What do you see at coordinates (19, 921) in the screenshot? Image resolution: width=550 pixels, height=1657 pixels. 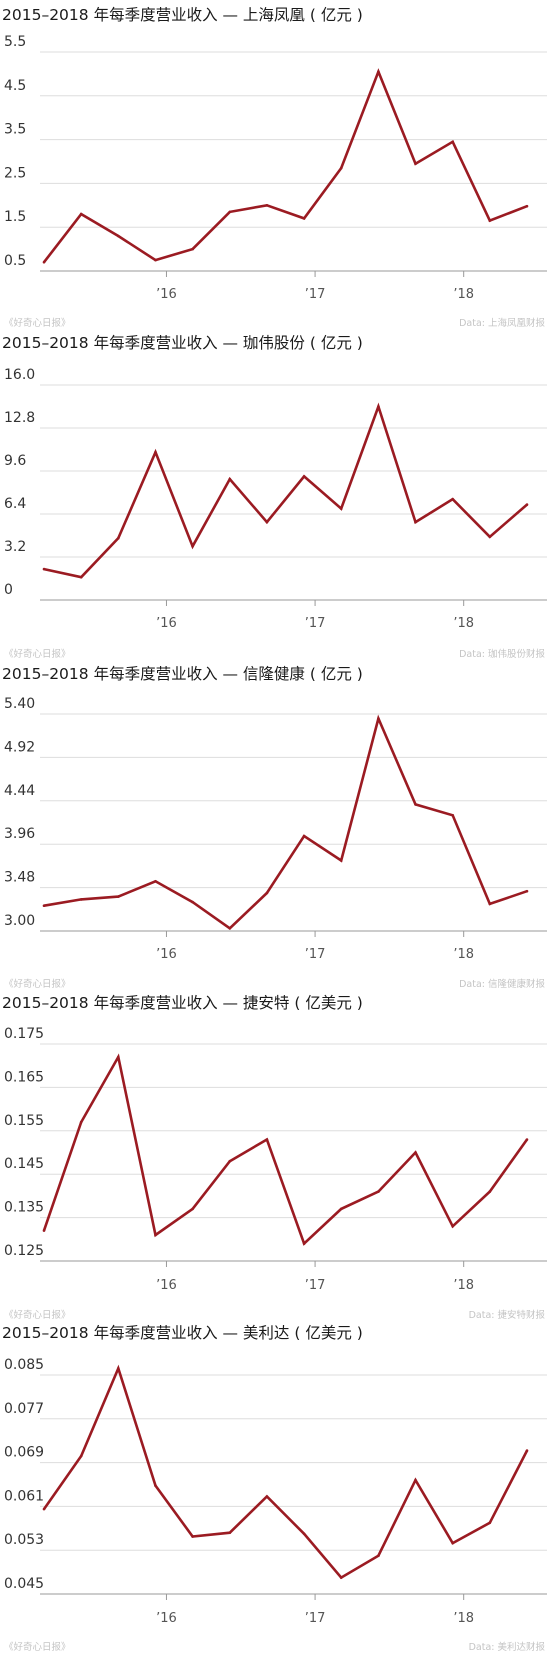 I see `y-tick-label: 3.00` at bounding box center [19, 921].